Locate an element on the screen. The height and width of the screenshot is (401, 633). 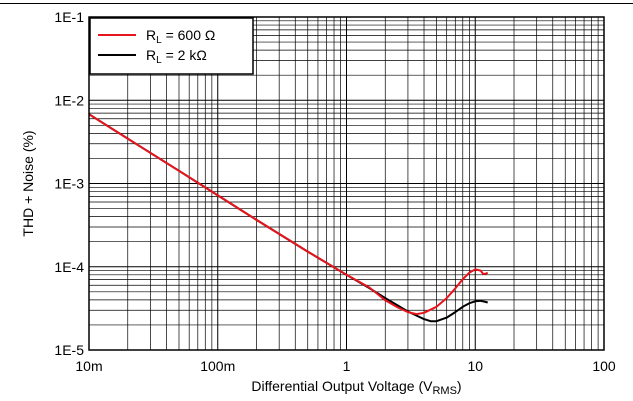
y-axis-title: THD + Noise (%) is located at coordinates (28, 183).